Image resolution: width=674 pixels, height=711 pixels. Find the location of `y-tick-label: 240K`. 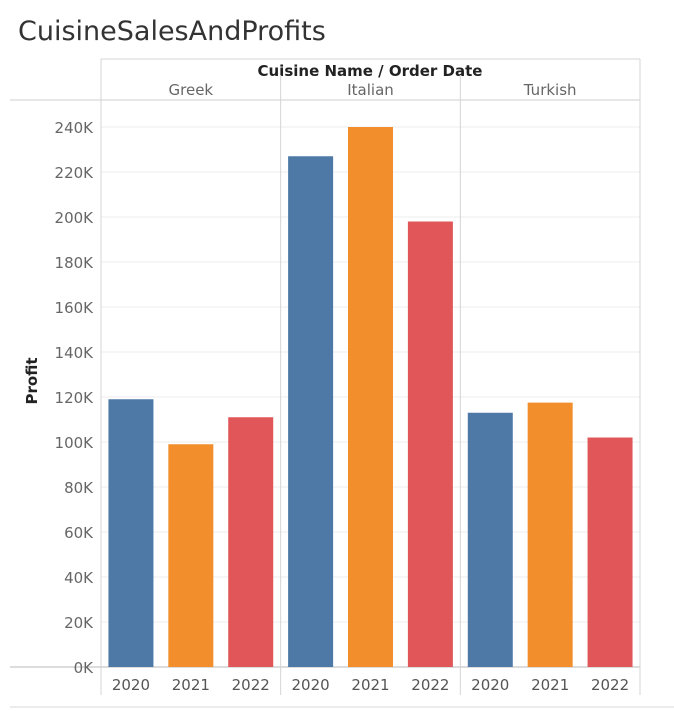

y-tick-label: 240K is located at coordinates (75, 128).